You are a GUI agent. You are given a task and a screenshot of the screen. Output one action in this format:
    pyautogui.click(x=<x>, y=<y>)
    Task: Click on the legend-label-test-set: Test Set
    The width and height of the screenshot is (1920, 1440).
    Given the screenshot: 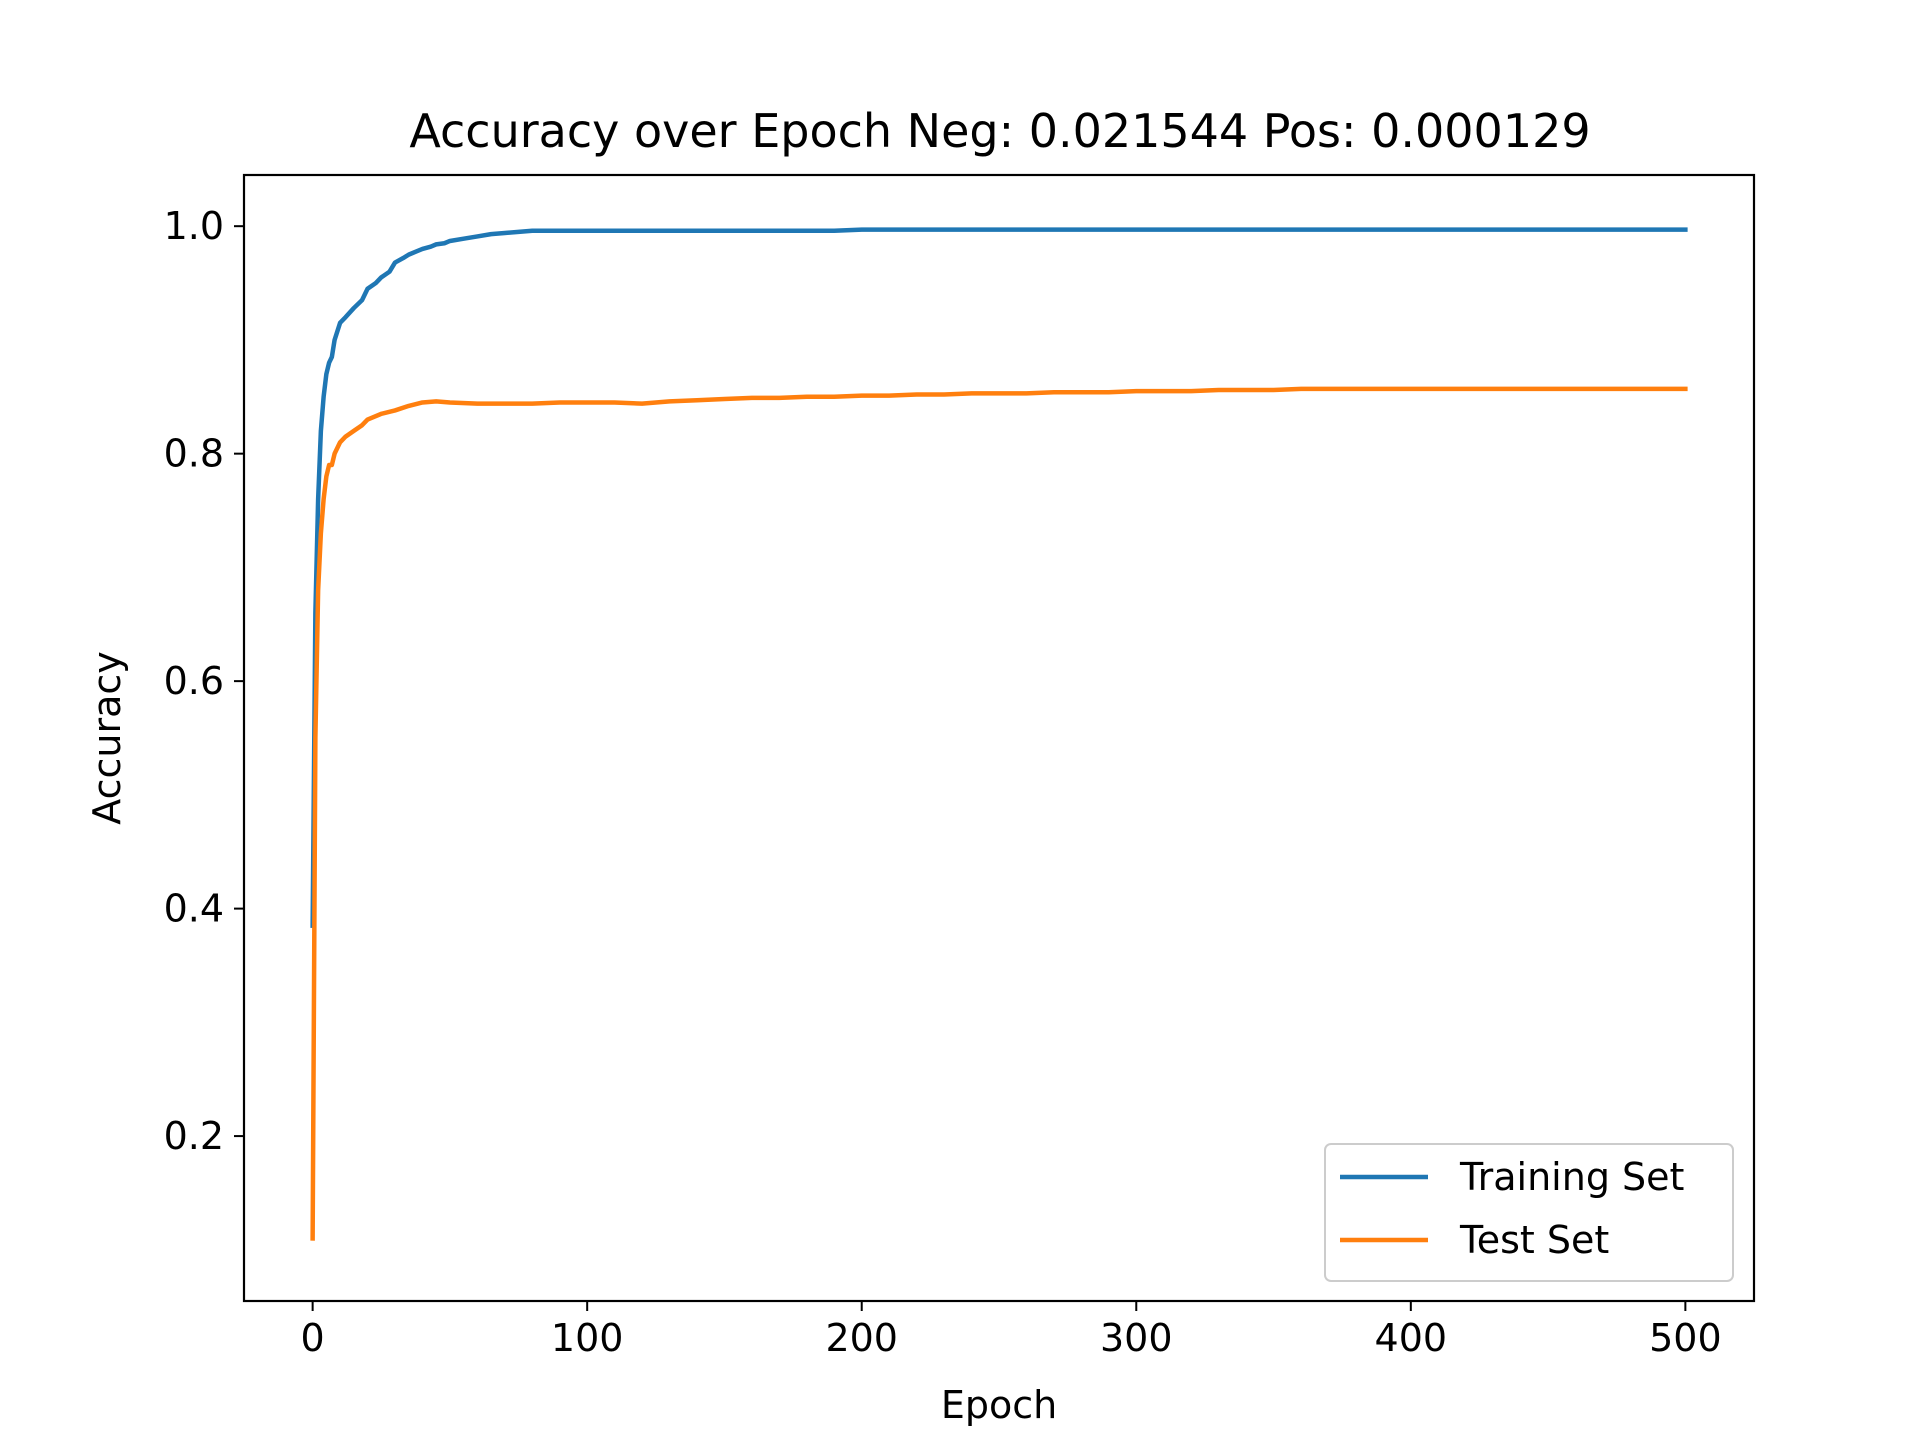 What is the action you would take?
    pyautogui.click(x=1534, y=1240)
    